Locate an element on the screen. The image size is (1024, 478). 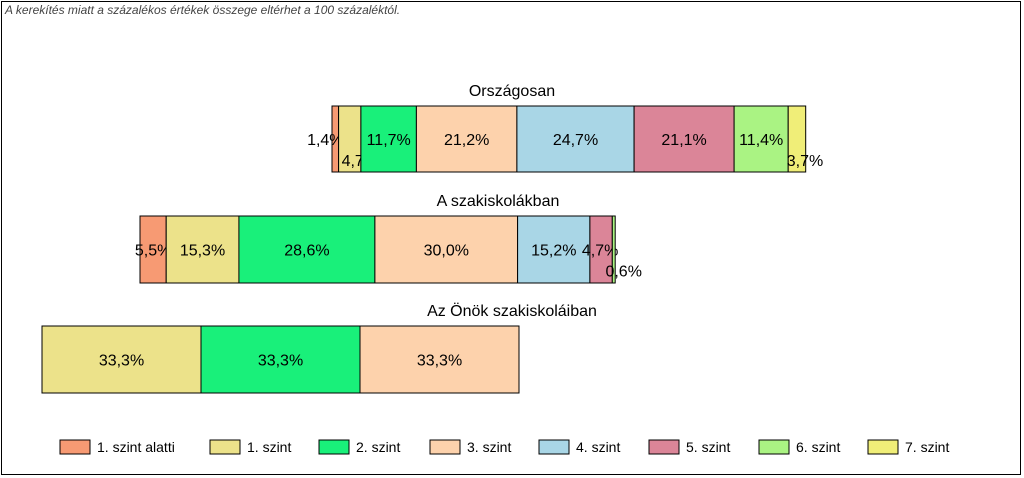
data-label: 21,1% is located at coordinates (683, 140).